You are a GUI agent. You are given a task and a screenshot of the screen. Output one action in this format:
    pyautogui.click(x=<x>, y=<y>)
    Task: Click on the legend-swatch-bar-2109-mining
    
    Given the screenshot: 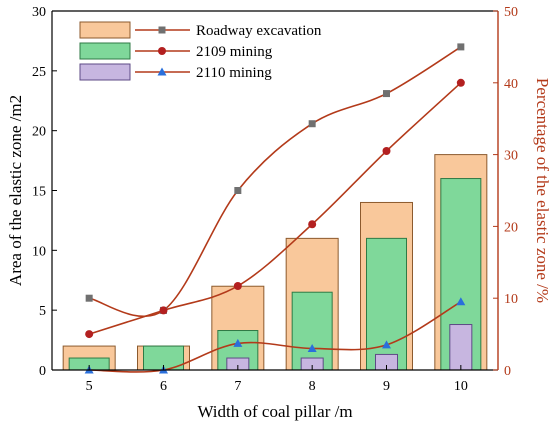 What is the action you would take?
    pyautogui.click(x=105, y=51)
    